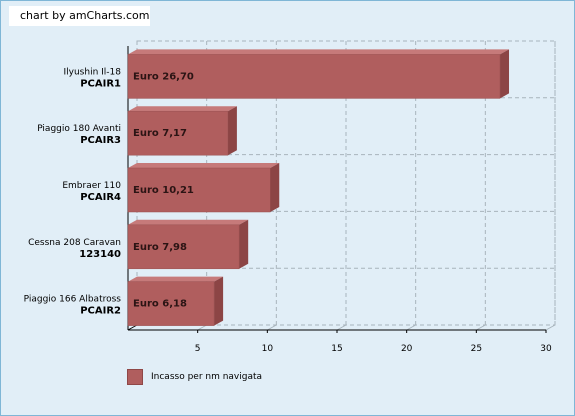 Image resolution: width=575 pixels, height=416 pixels. What do you see at coordinates (198, 349) in the screenshot?
I see `x-tick-label: 5` at bounding box center [198, 349].